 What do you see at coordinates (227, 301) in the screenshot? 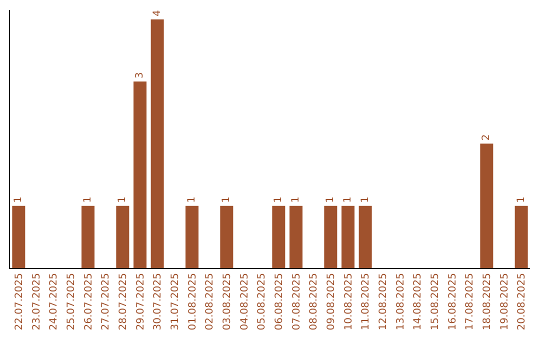
I see `x-tick-label: 03.08.2025` at bounding box center [227, 301].